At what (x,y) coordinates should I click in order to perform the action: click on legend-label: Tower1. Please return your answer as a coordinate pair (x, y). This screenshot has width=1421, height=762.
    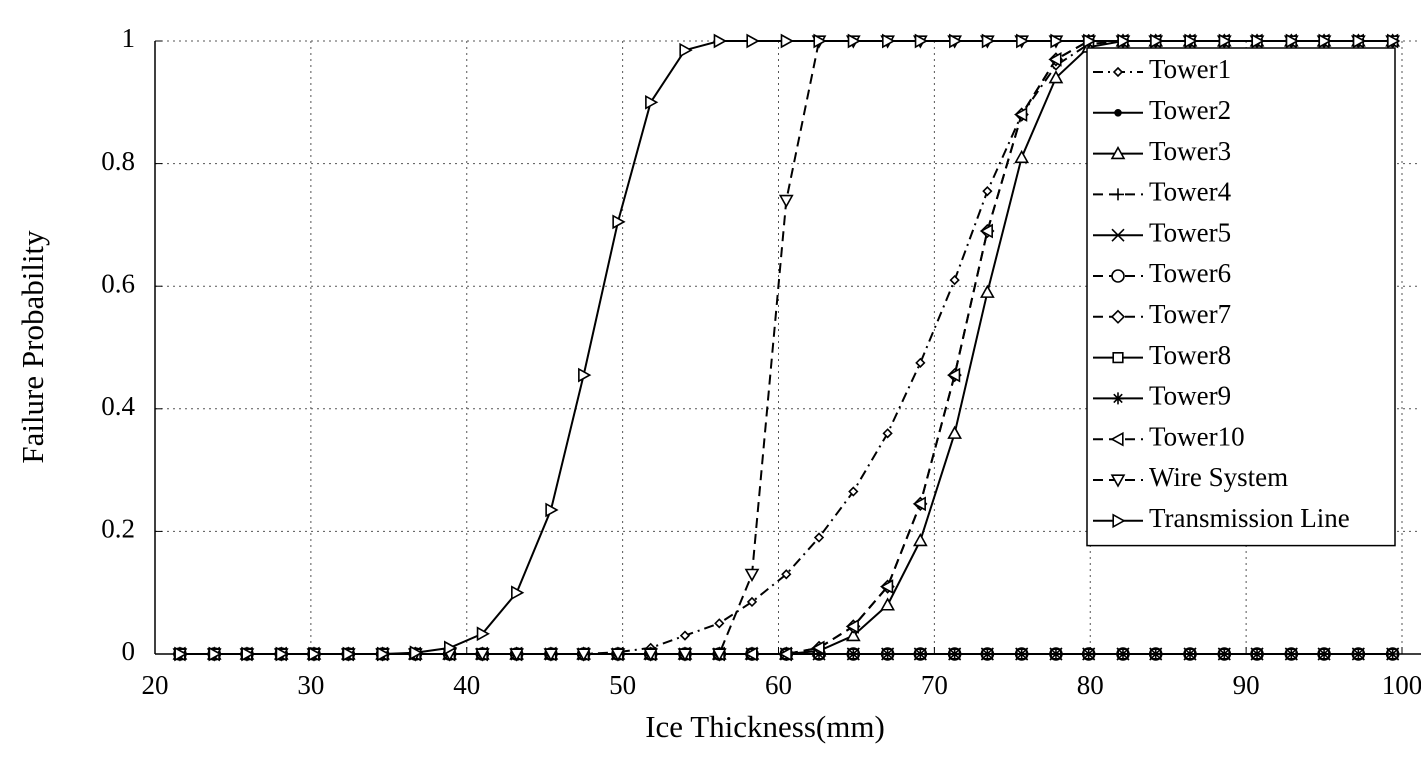
    Looking at the image, I should click on (1190, 69).